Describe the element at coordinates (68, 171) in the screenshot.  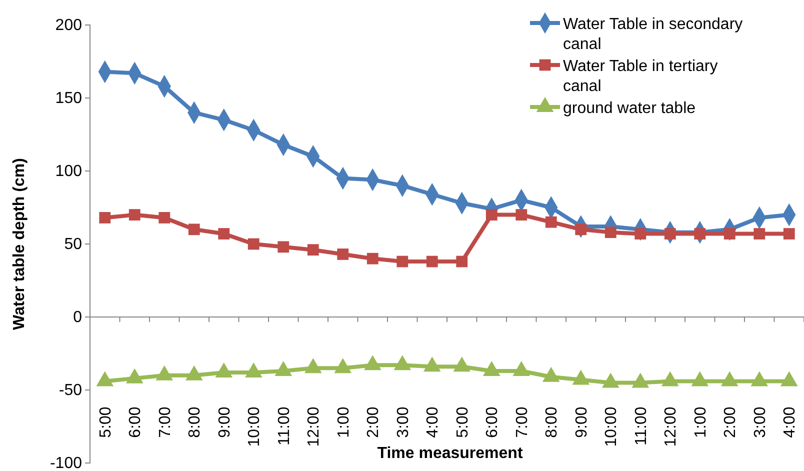
I see `y-tick-label: 100` at that location.